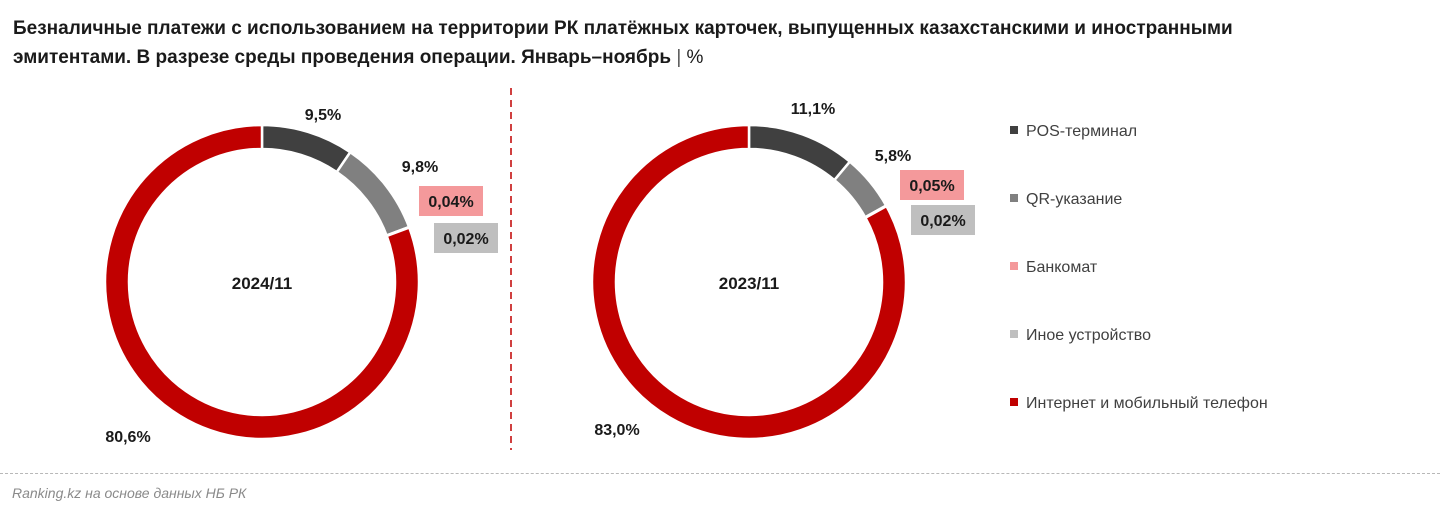 This screenshot has width=1440, height=515. What do you see at coordinates (127, 437) in the screenshot?
I see `data-label-1-internet: 80,6%` at bounding box center [127, 437].